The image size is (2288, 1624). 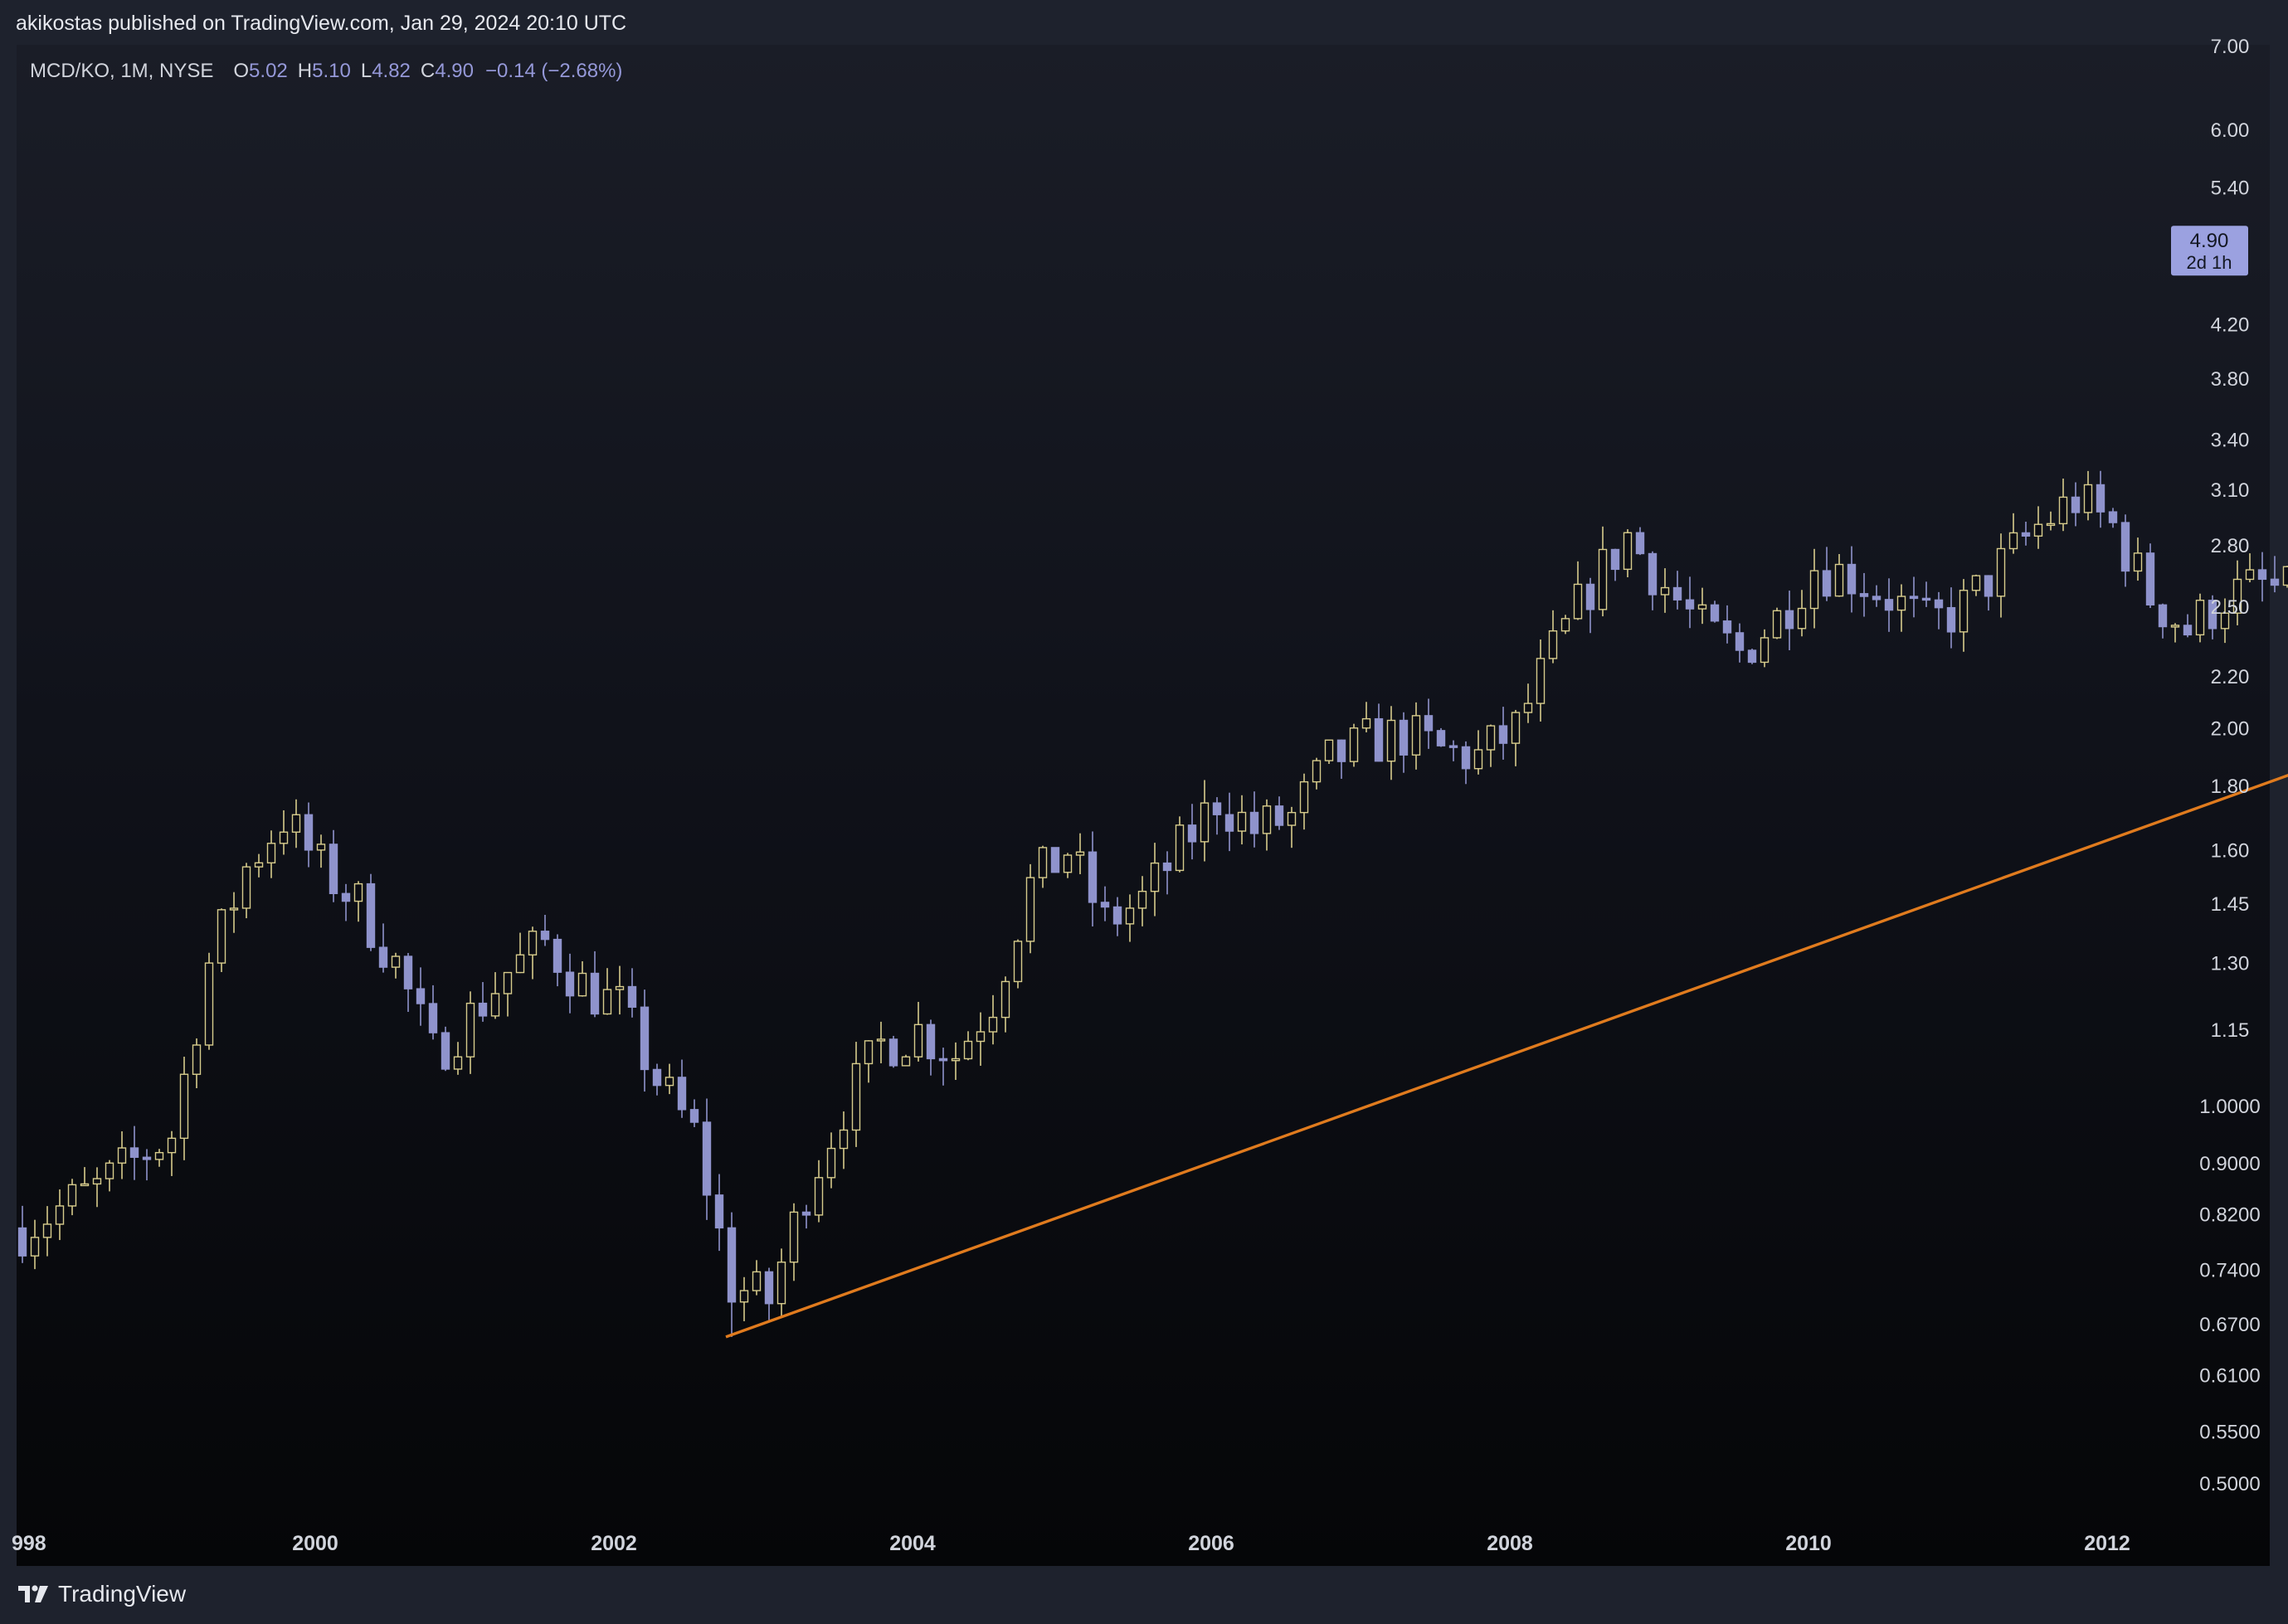 I want to click on price-tick-label: 3.10, so click(x=2230, y=490).